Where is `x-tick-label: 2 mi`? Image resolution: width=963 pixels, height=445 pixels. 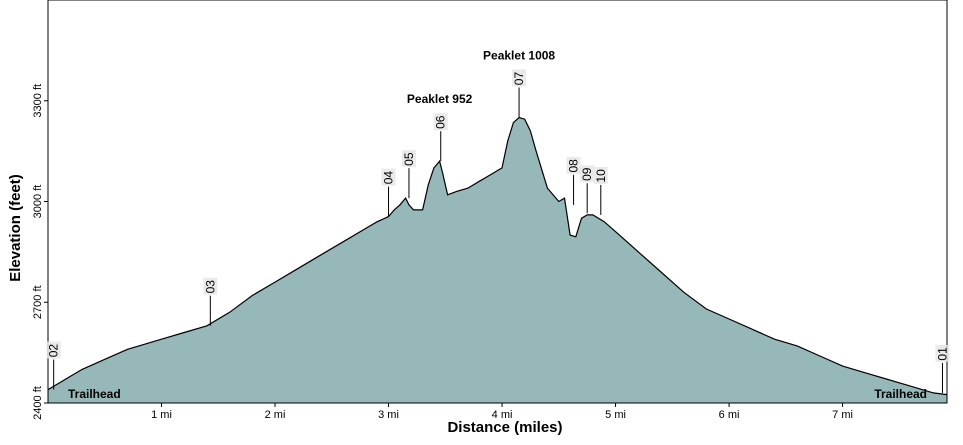
x-tick-label: 2 mi is located at coordinates (275, 415).